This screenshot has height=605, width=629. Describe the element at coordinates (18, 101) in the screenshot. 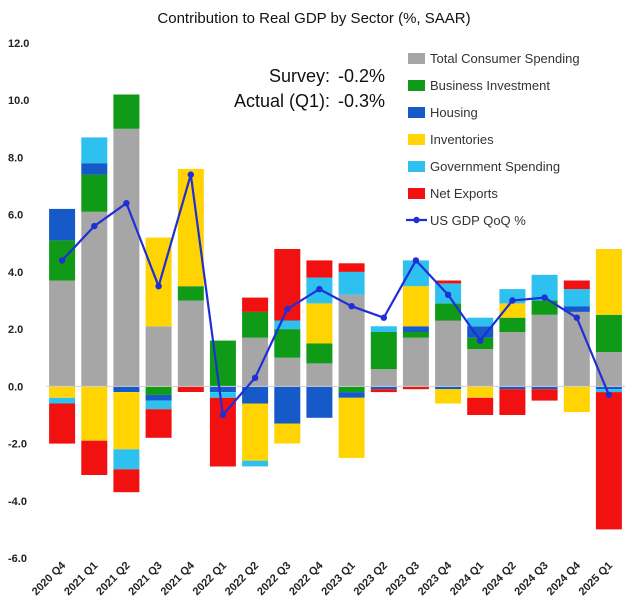

I see `y-tick-label: 10.0` at that location.